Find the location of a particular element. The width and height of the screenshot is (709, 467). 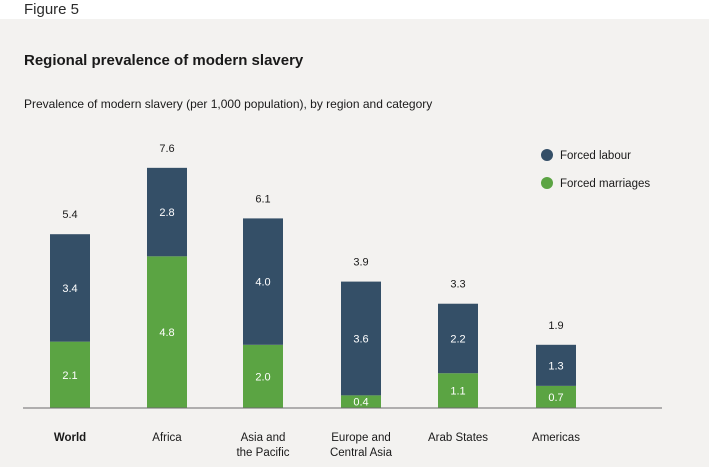

chart-title: Regional prevalence of modern slavery is located at coordinates (164, 60).